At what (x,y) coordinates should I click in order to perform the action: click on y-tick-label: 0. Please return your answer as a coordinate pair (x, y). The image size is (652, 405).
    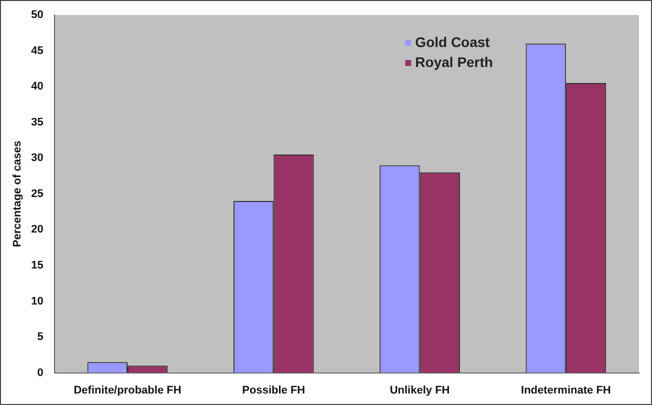
    Looking at the image, I should click on (40, 372).